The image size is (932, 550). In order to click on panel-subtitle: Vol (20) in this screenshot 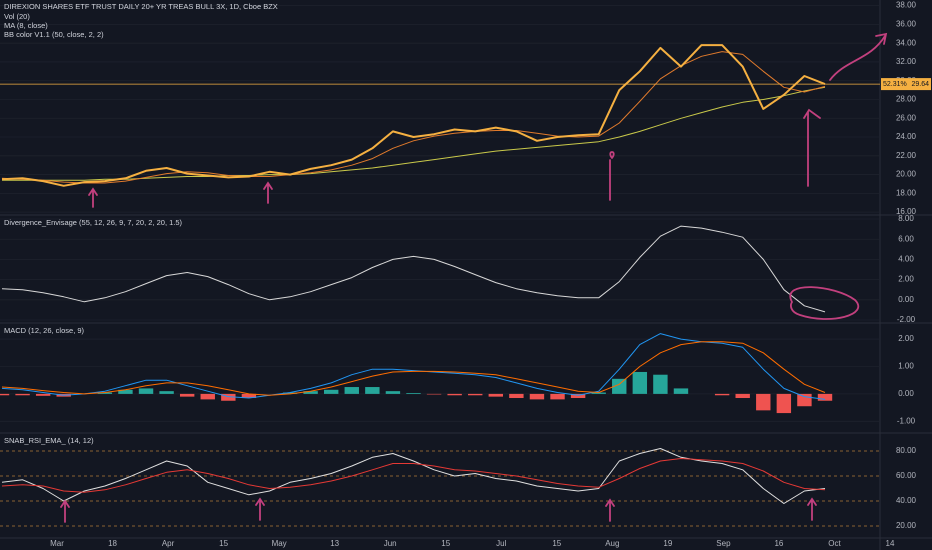, I will do `click(17, 16)`.